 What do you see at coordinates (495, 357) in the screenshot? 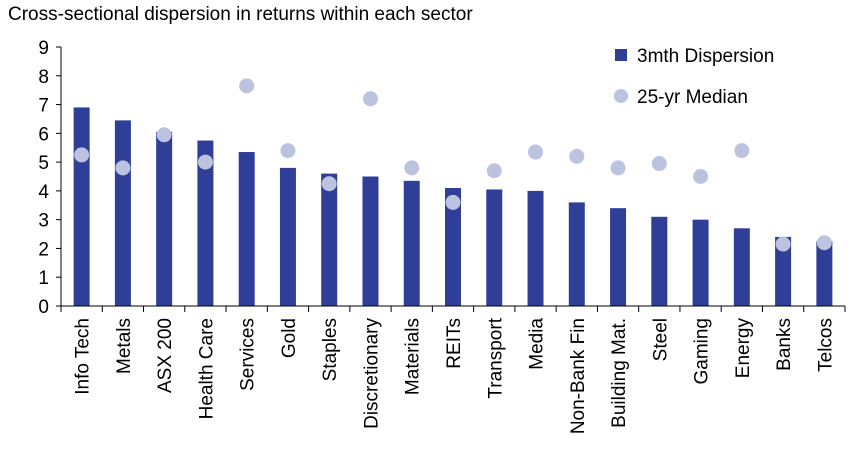
I see `x-category-label: Transport` at bounding box center [495, 357].